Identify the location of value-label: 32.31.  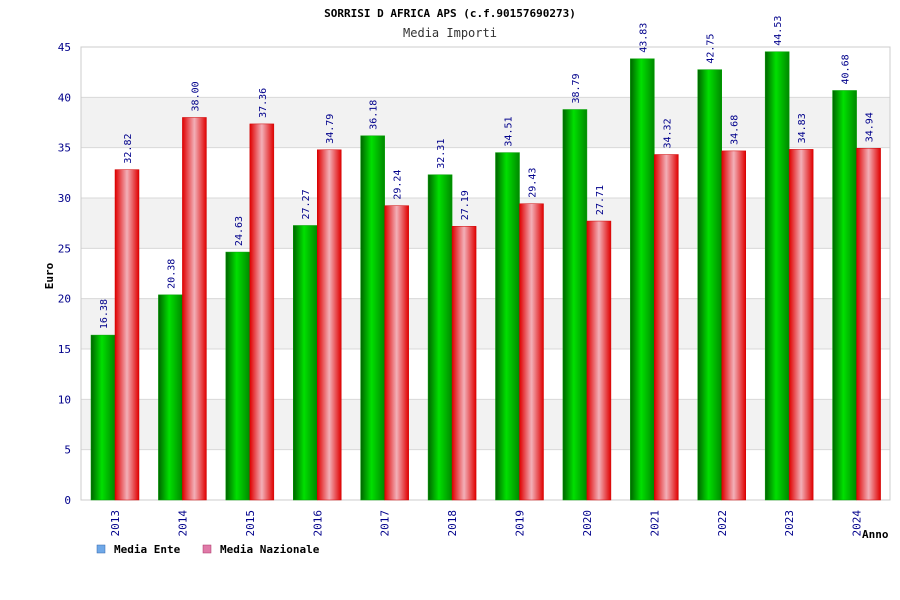
(441, 154).